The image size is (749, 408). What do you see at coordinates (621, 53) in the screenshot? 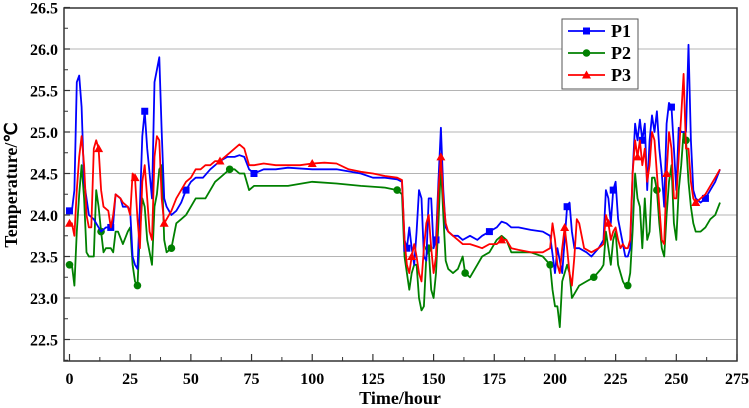
I see `legend-label-p2: P2` at bounding box center [621, 53].